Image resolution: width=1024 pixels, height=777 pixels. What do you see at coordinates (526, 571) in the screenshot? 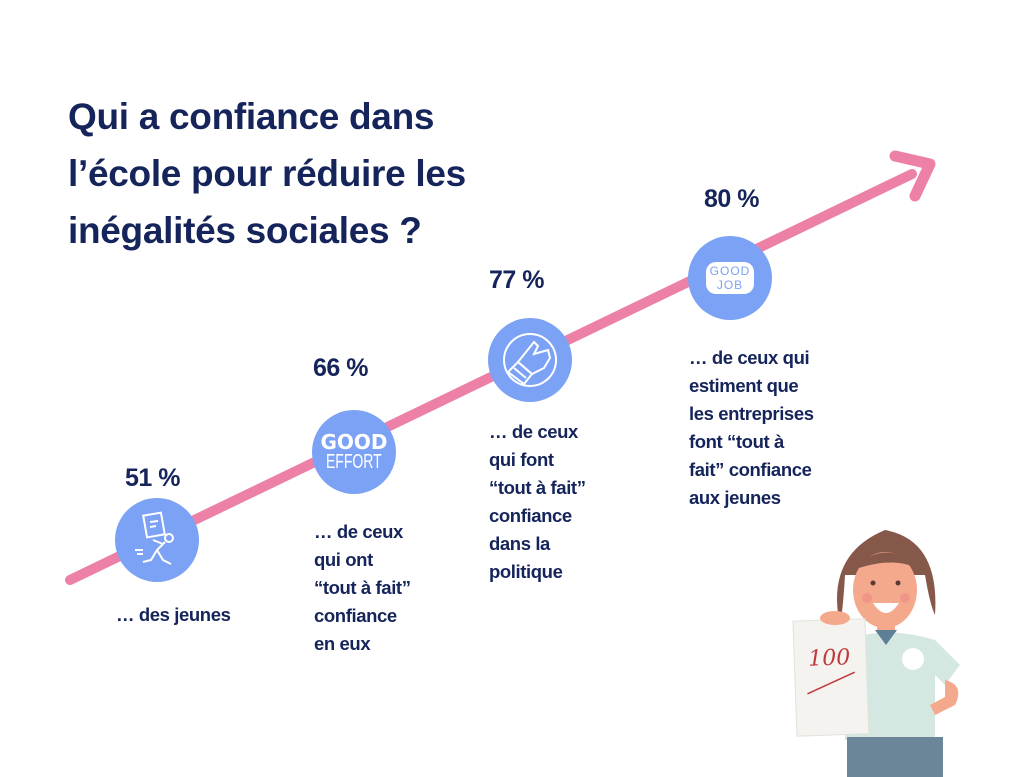
I see `desc-line: politique` at bounding box center [526, 571].